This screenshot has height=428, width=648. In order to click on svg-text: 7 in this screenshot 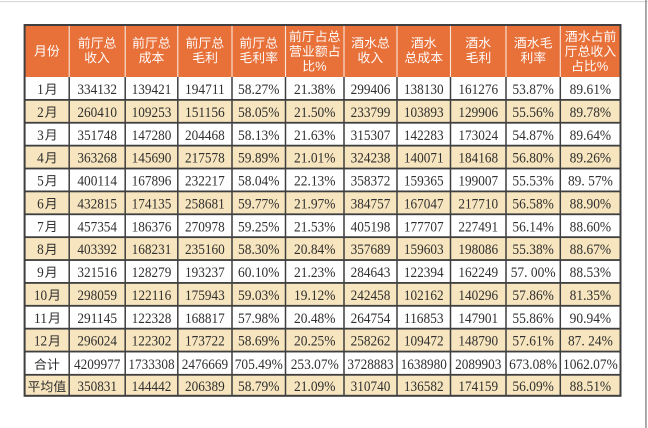, I will do `click(40, 227)`.